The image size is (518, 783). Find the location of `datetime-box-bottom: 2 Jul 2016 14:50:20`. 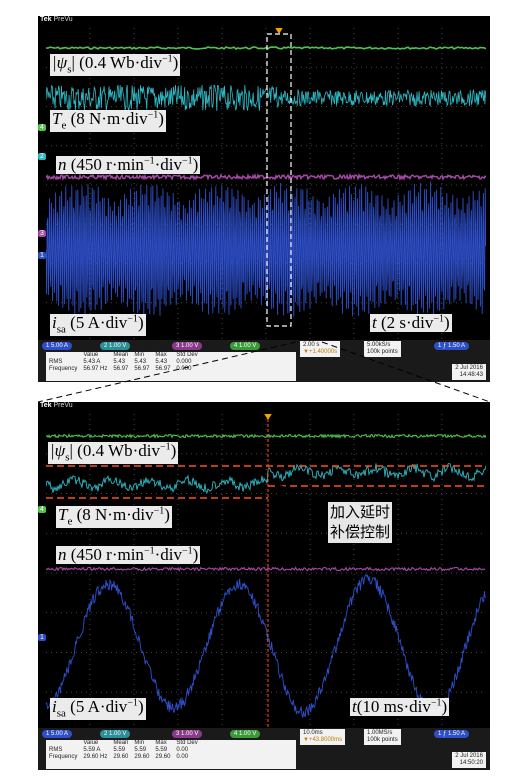

datetime-box-bottom: 2 Jul 2016 14:50:20 is located at coordinates (469, 760).